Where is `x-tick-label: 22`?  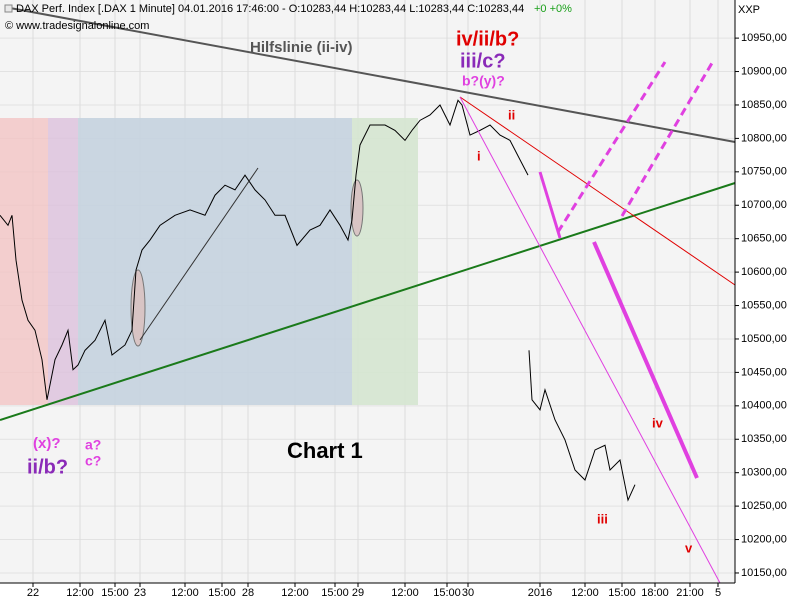 x-tick-label: 22 is located at coordinates (33, 593).